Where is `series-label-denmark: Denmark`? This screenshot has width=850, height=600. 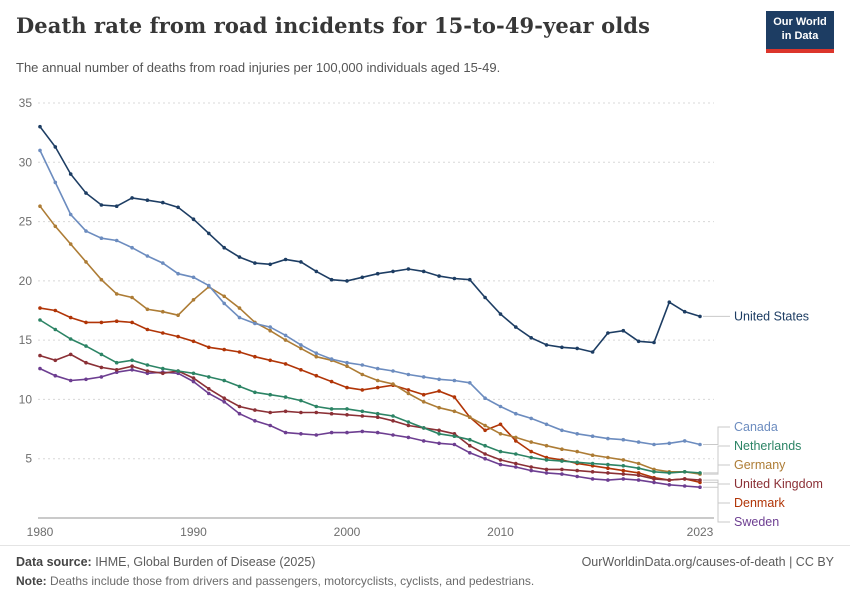 series-label-denmark: Denmark is located at coordinates (759, 503).